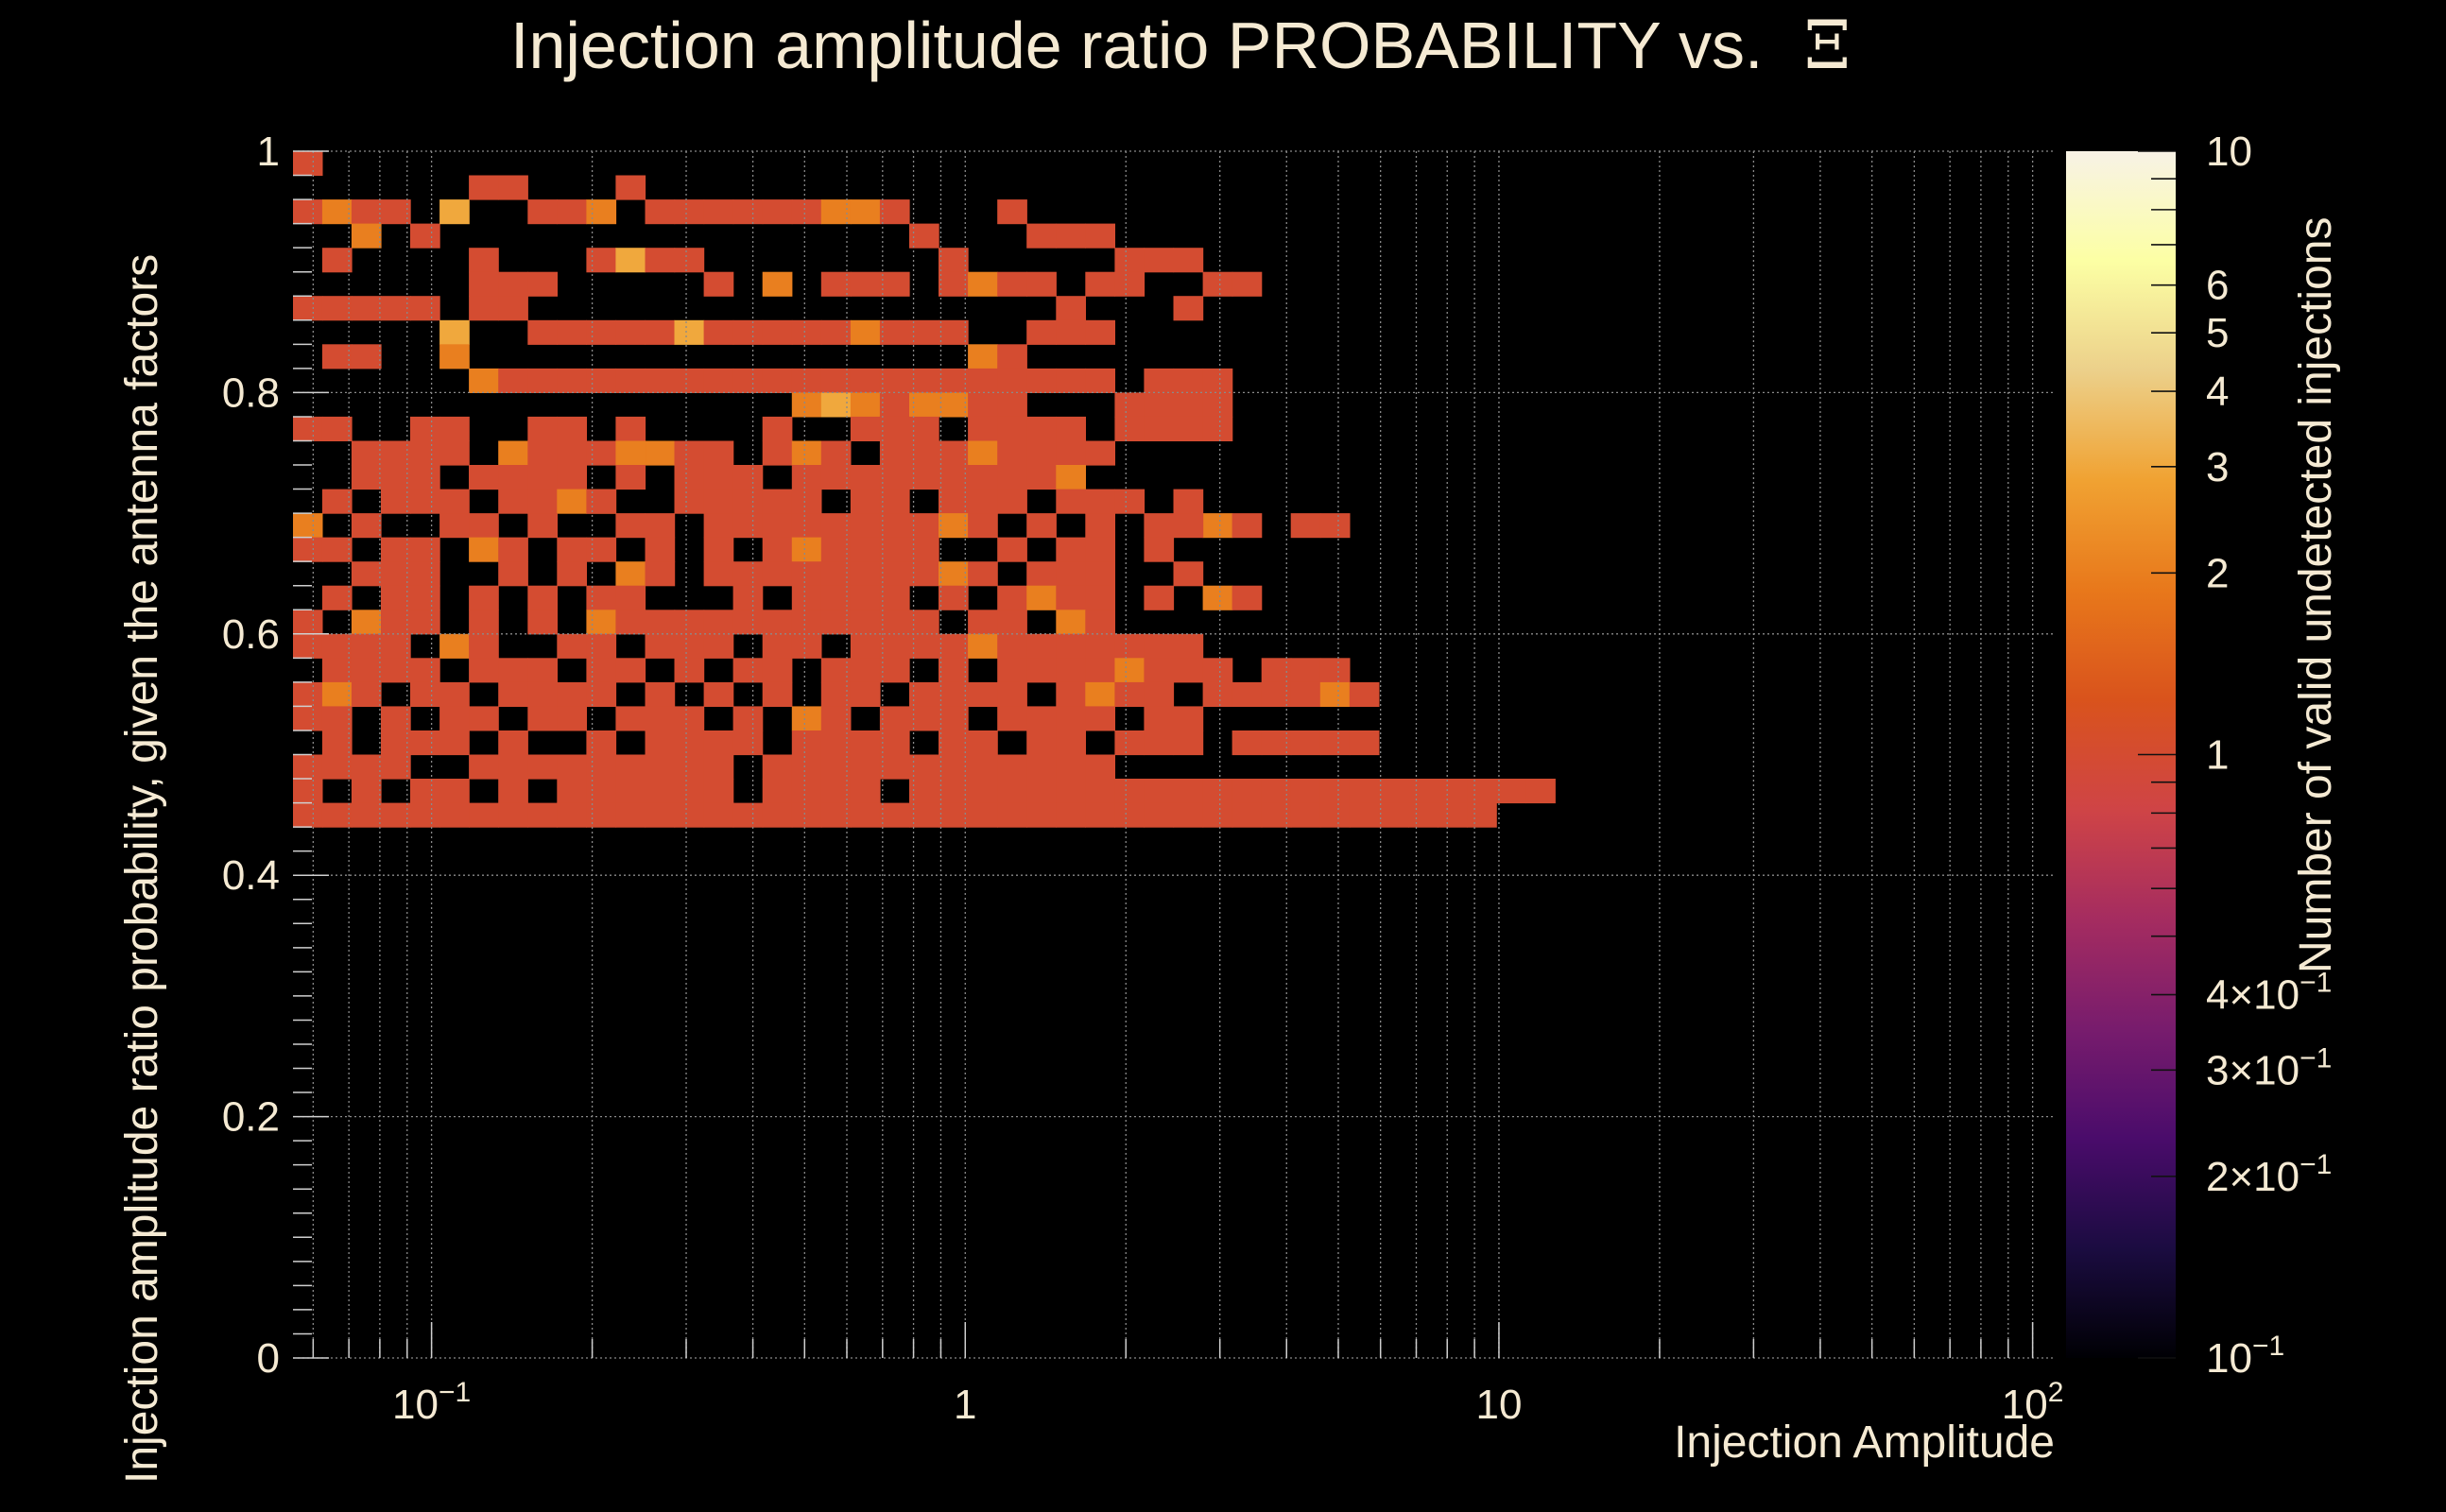 This screenshot has height=1512, width=2446. Describe the element at coordinates (251, 634) in the screenshot. I see `y-tick-label: 0.6` at that location.